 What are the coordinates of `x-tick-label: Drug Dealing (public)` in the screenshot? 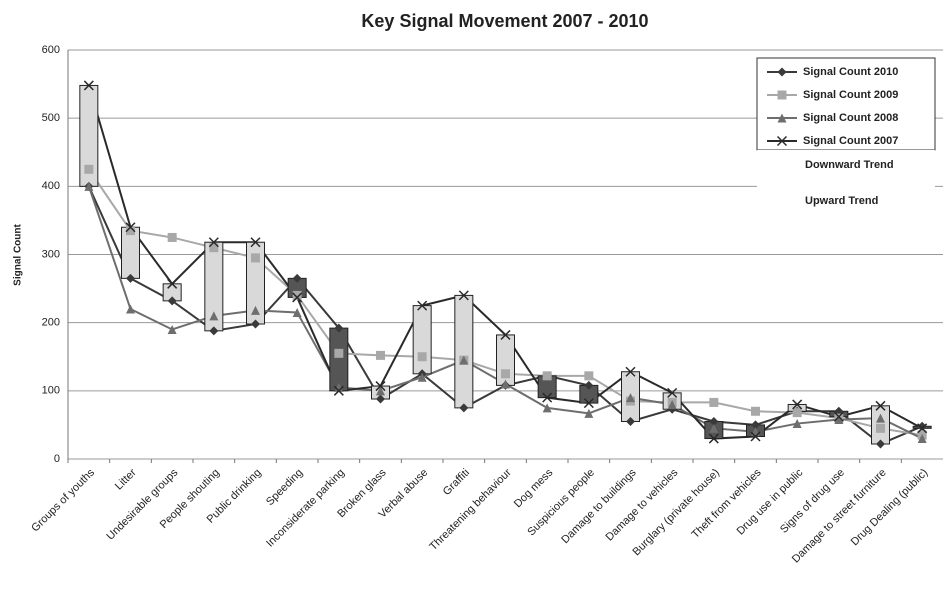 It's located at (890, 508).